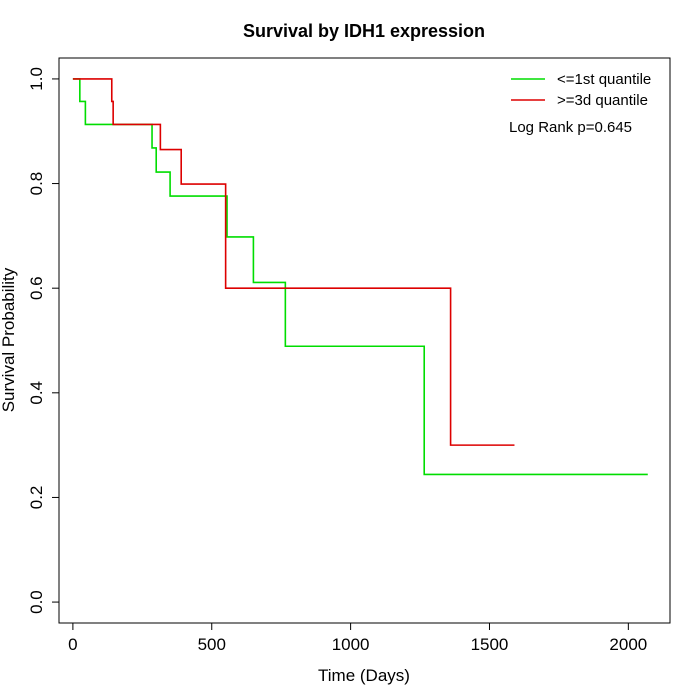 The image size is (700, 700). I want to click on chart-title: Survival by IDH1 expression, so click(364, 31).